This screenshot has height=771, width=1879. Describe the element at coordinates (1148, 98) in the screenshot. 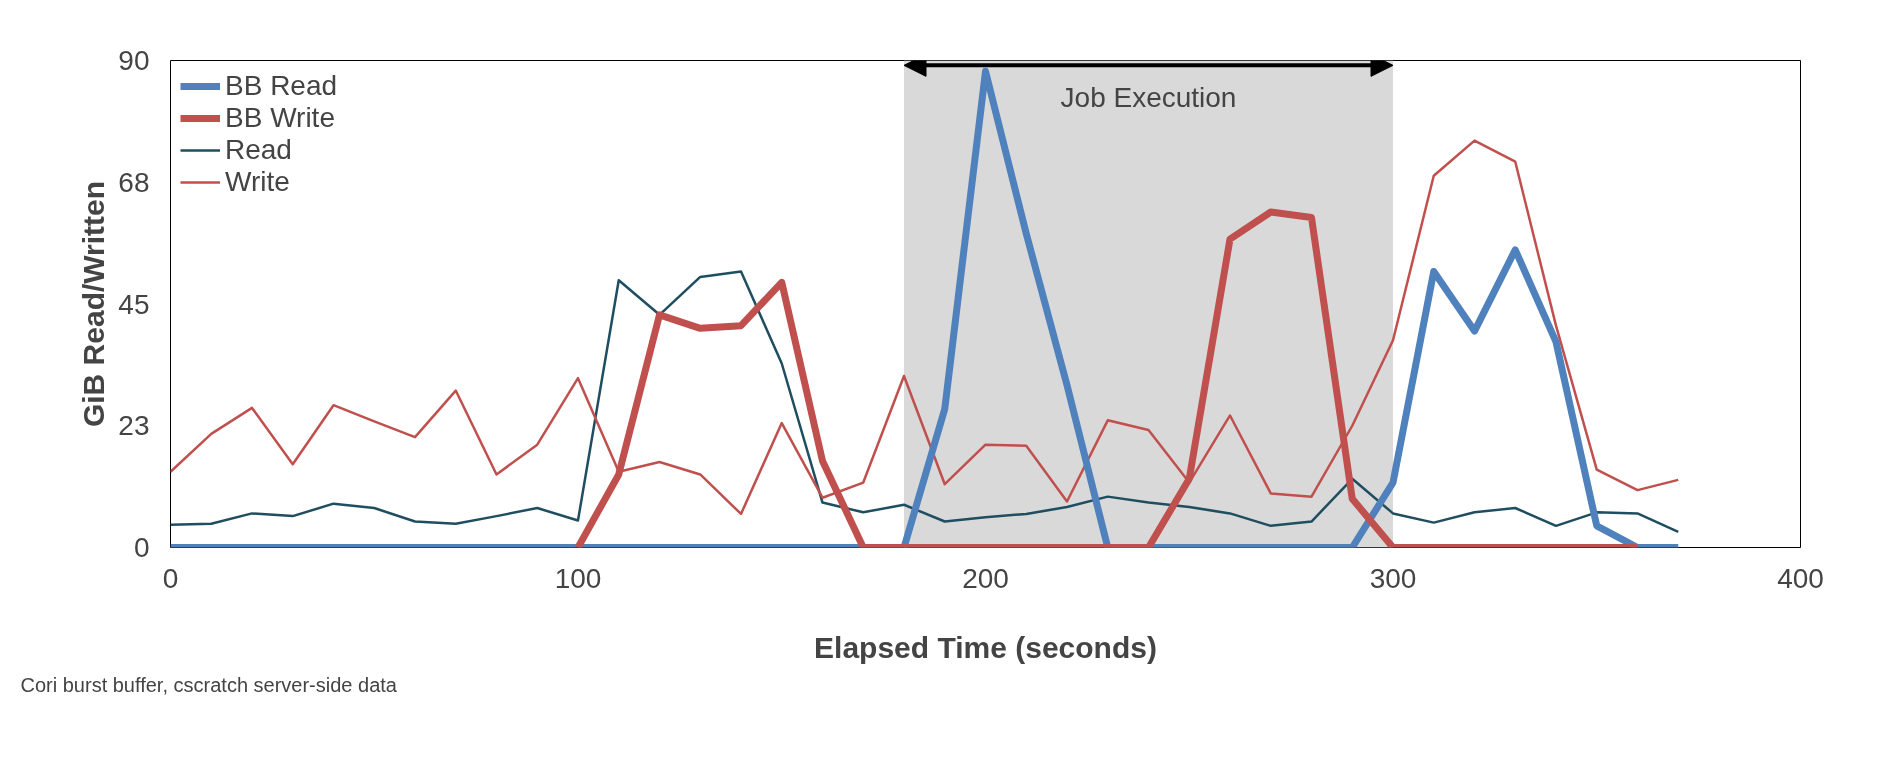

I see `band-label: Job Execution` at that location.